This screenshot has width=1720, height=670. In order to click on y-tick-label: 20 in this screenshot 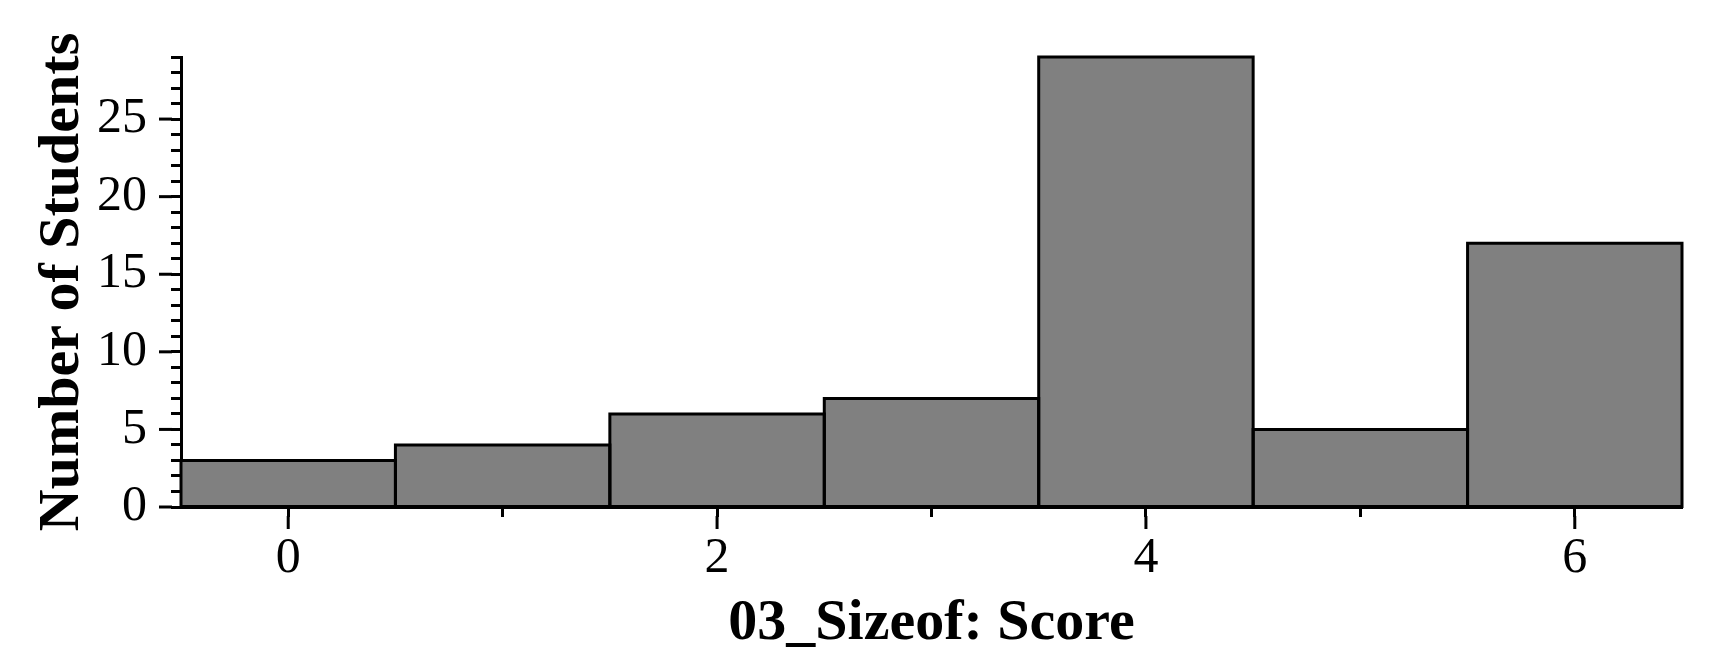, I will do `click(122, 192)`.